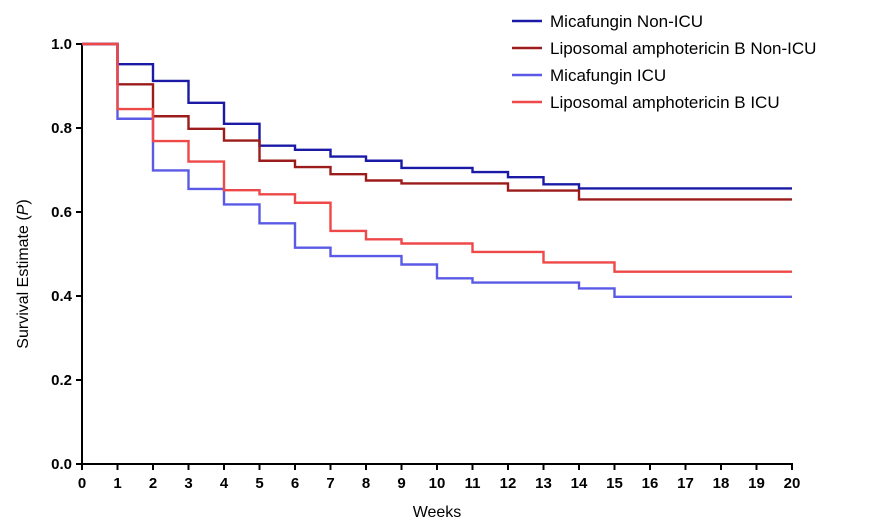 The width and height of the screenshot is (878, 524). What do you see at coordinates (188, 483) in the screenshot?
I see `x-tick-label: 3` at bounding box center [188, 483].